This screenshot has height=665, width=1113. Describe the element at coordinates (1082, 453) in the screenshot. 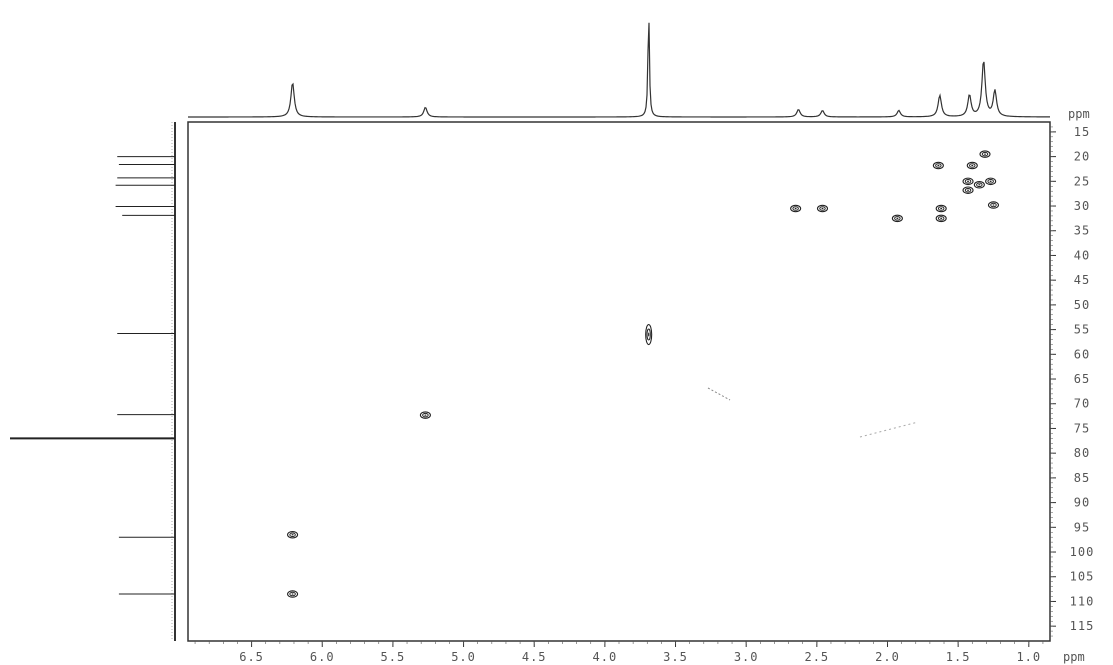

I see `y-tick-label: 80` at that location.